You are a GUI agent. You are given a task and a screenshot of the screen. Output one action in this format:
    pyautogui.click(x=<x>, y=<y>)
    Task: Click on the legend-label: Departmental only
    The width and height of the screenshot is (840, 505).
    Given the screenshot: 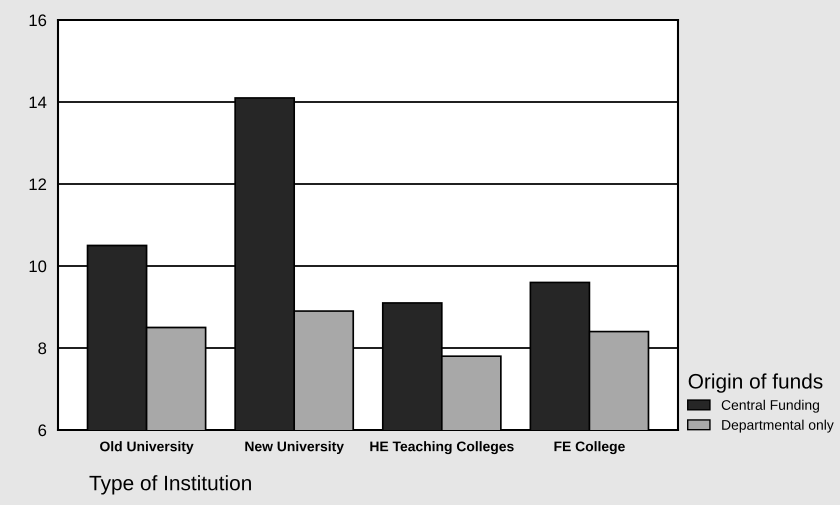 What is the action you would take?
    pyautogui.click(x=778, y=426)
    